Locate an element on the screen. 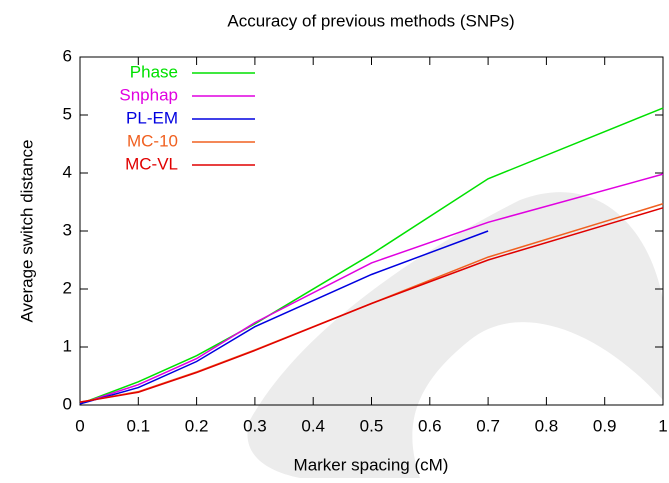 This screenshot has width=669, height=483. x-tick-label: 0.7 is located at coordinates (488, 425).